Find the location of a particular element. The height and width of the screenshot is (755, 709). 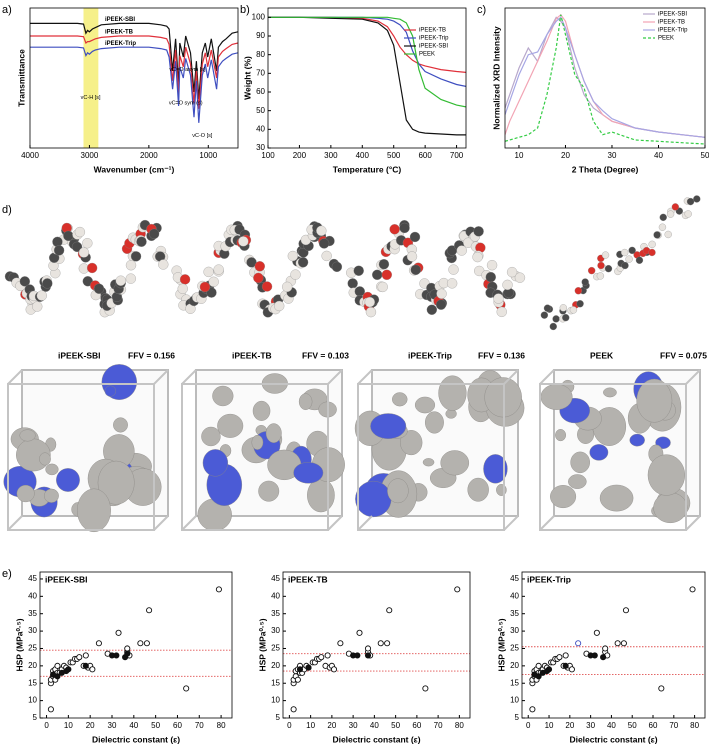

x-tick-label: 60 is located at coordinates (653, 725).